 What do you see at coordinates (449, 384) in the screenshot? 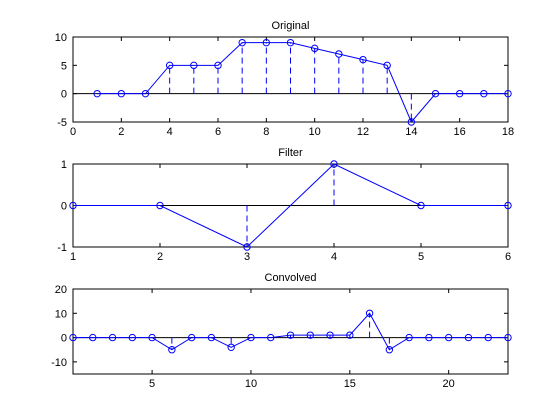
I see `x-tick-label: 20` at bounding box center [449, 384].